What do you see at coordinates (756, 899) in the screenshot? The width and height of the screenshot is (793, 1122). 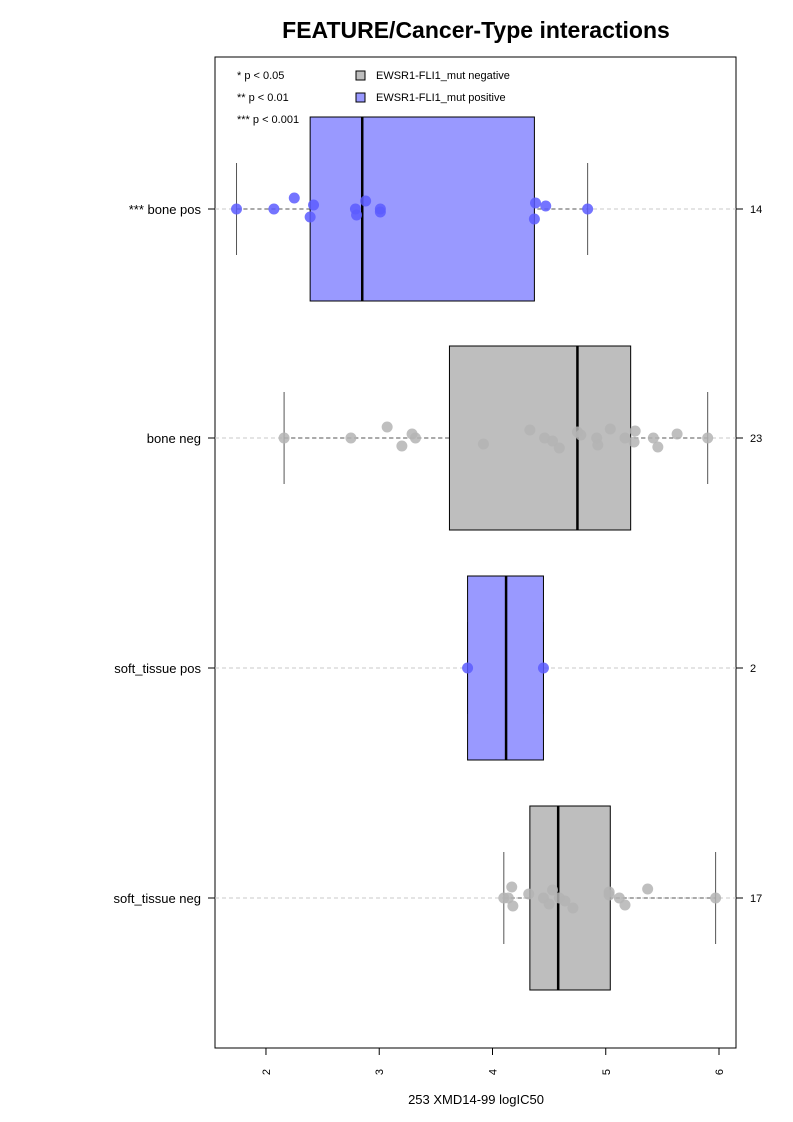 I see `count-label: 17` at bounding box center [756, 899].